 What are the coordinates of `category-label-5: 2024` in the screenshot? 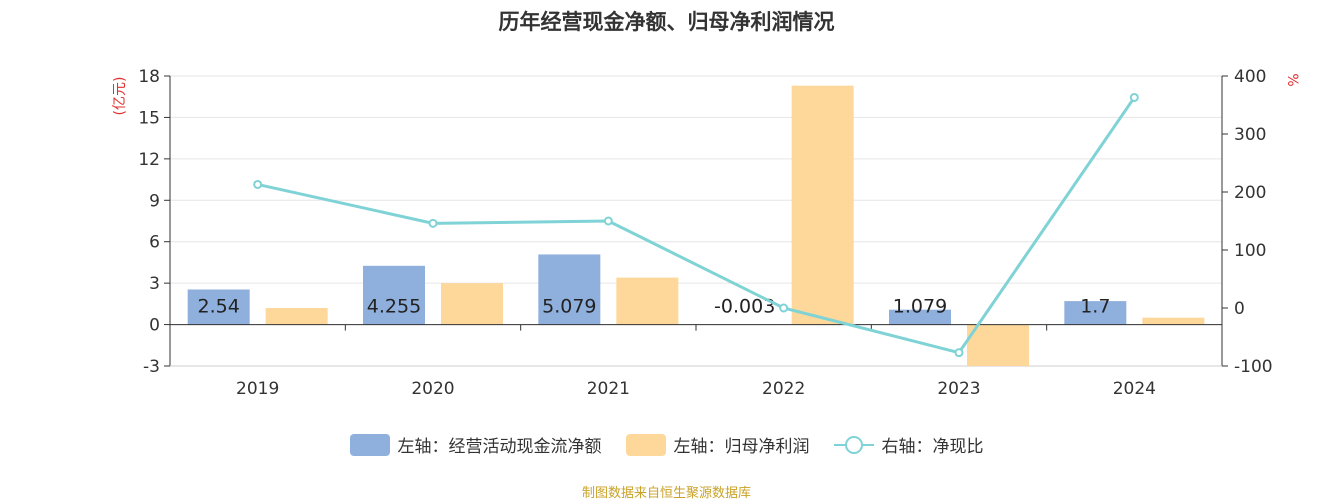 It's located at (1134, 389).